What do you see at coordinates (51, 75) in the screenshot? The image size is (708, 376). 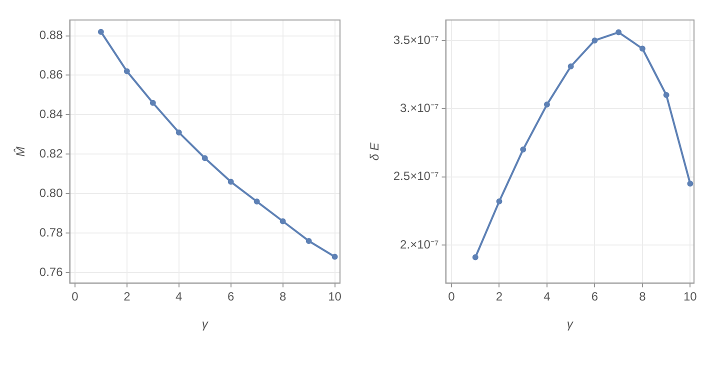 I see `y-tick-label: 0.86` at bounding box center [51, 75].